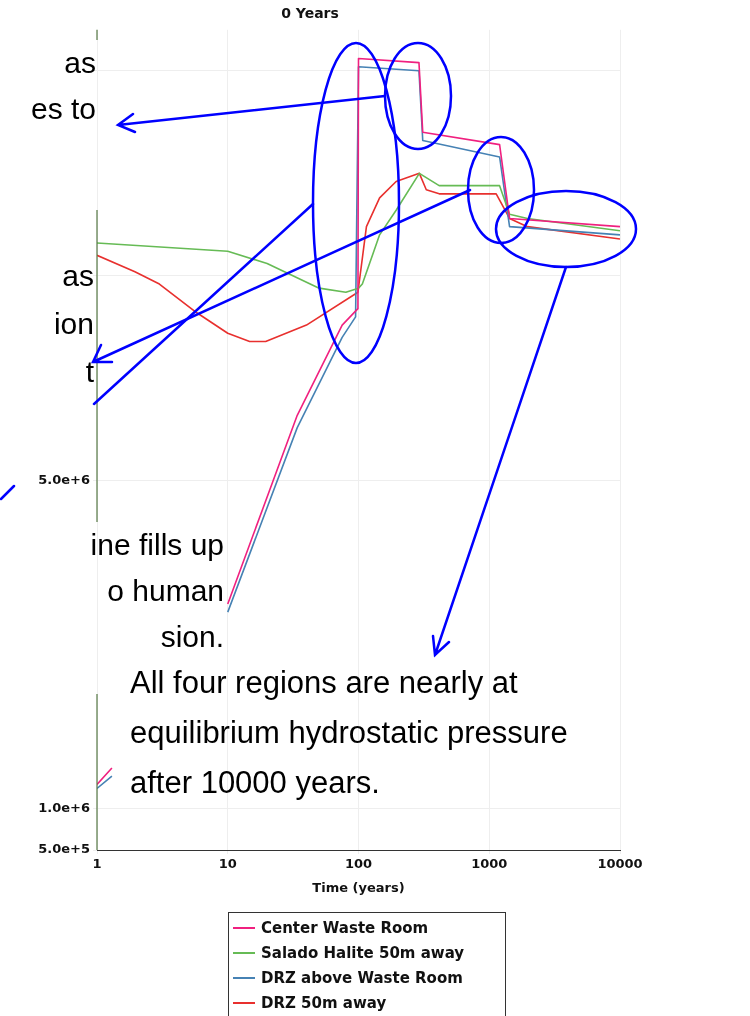 The height and width of the screenshot is (1016, 750). What do you see at coordinates (97, 864) in the screenshot?
I see `x-tick-label: 1` at bounding box center [97, 864].